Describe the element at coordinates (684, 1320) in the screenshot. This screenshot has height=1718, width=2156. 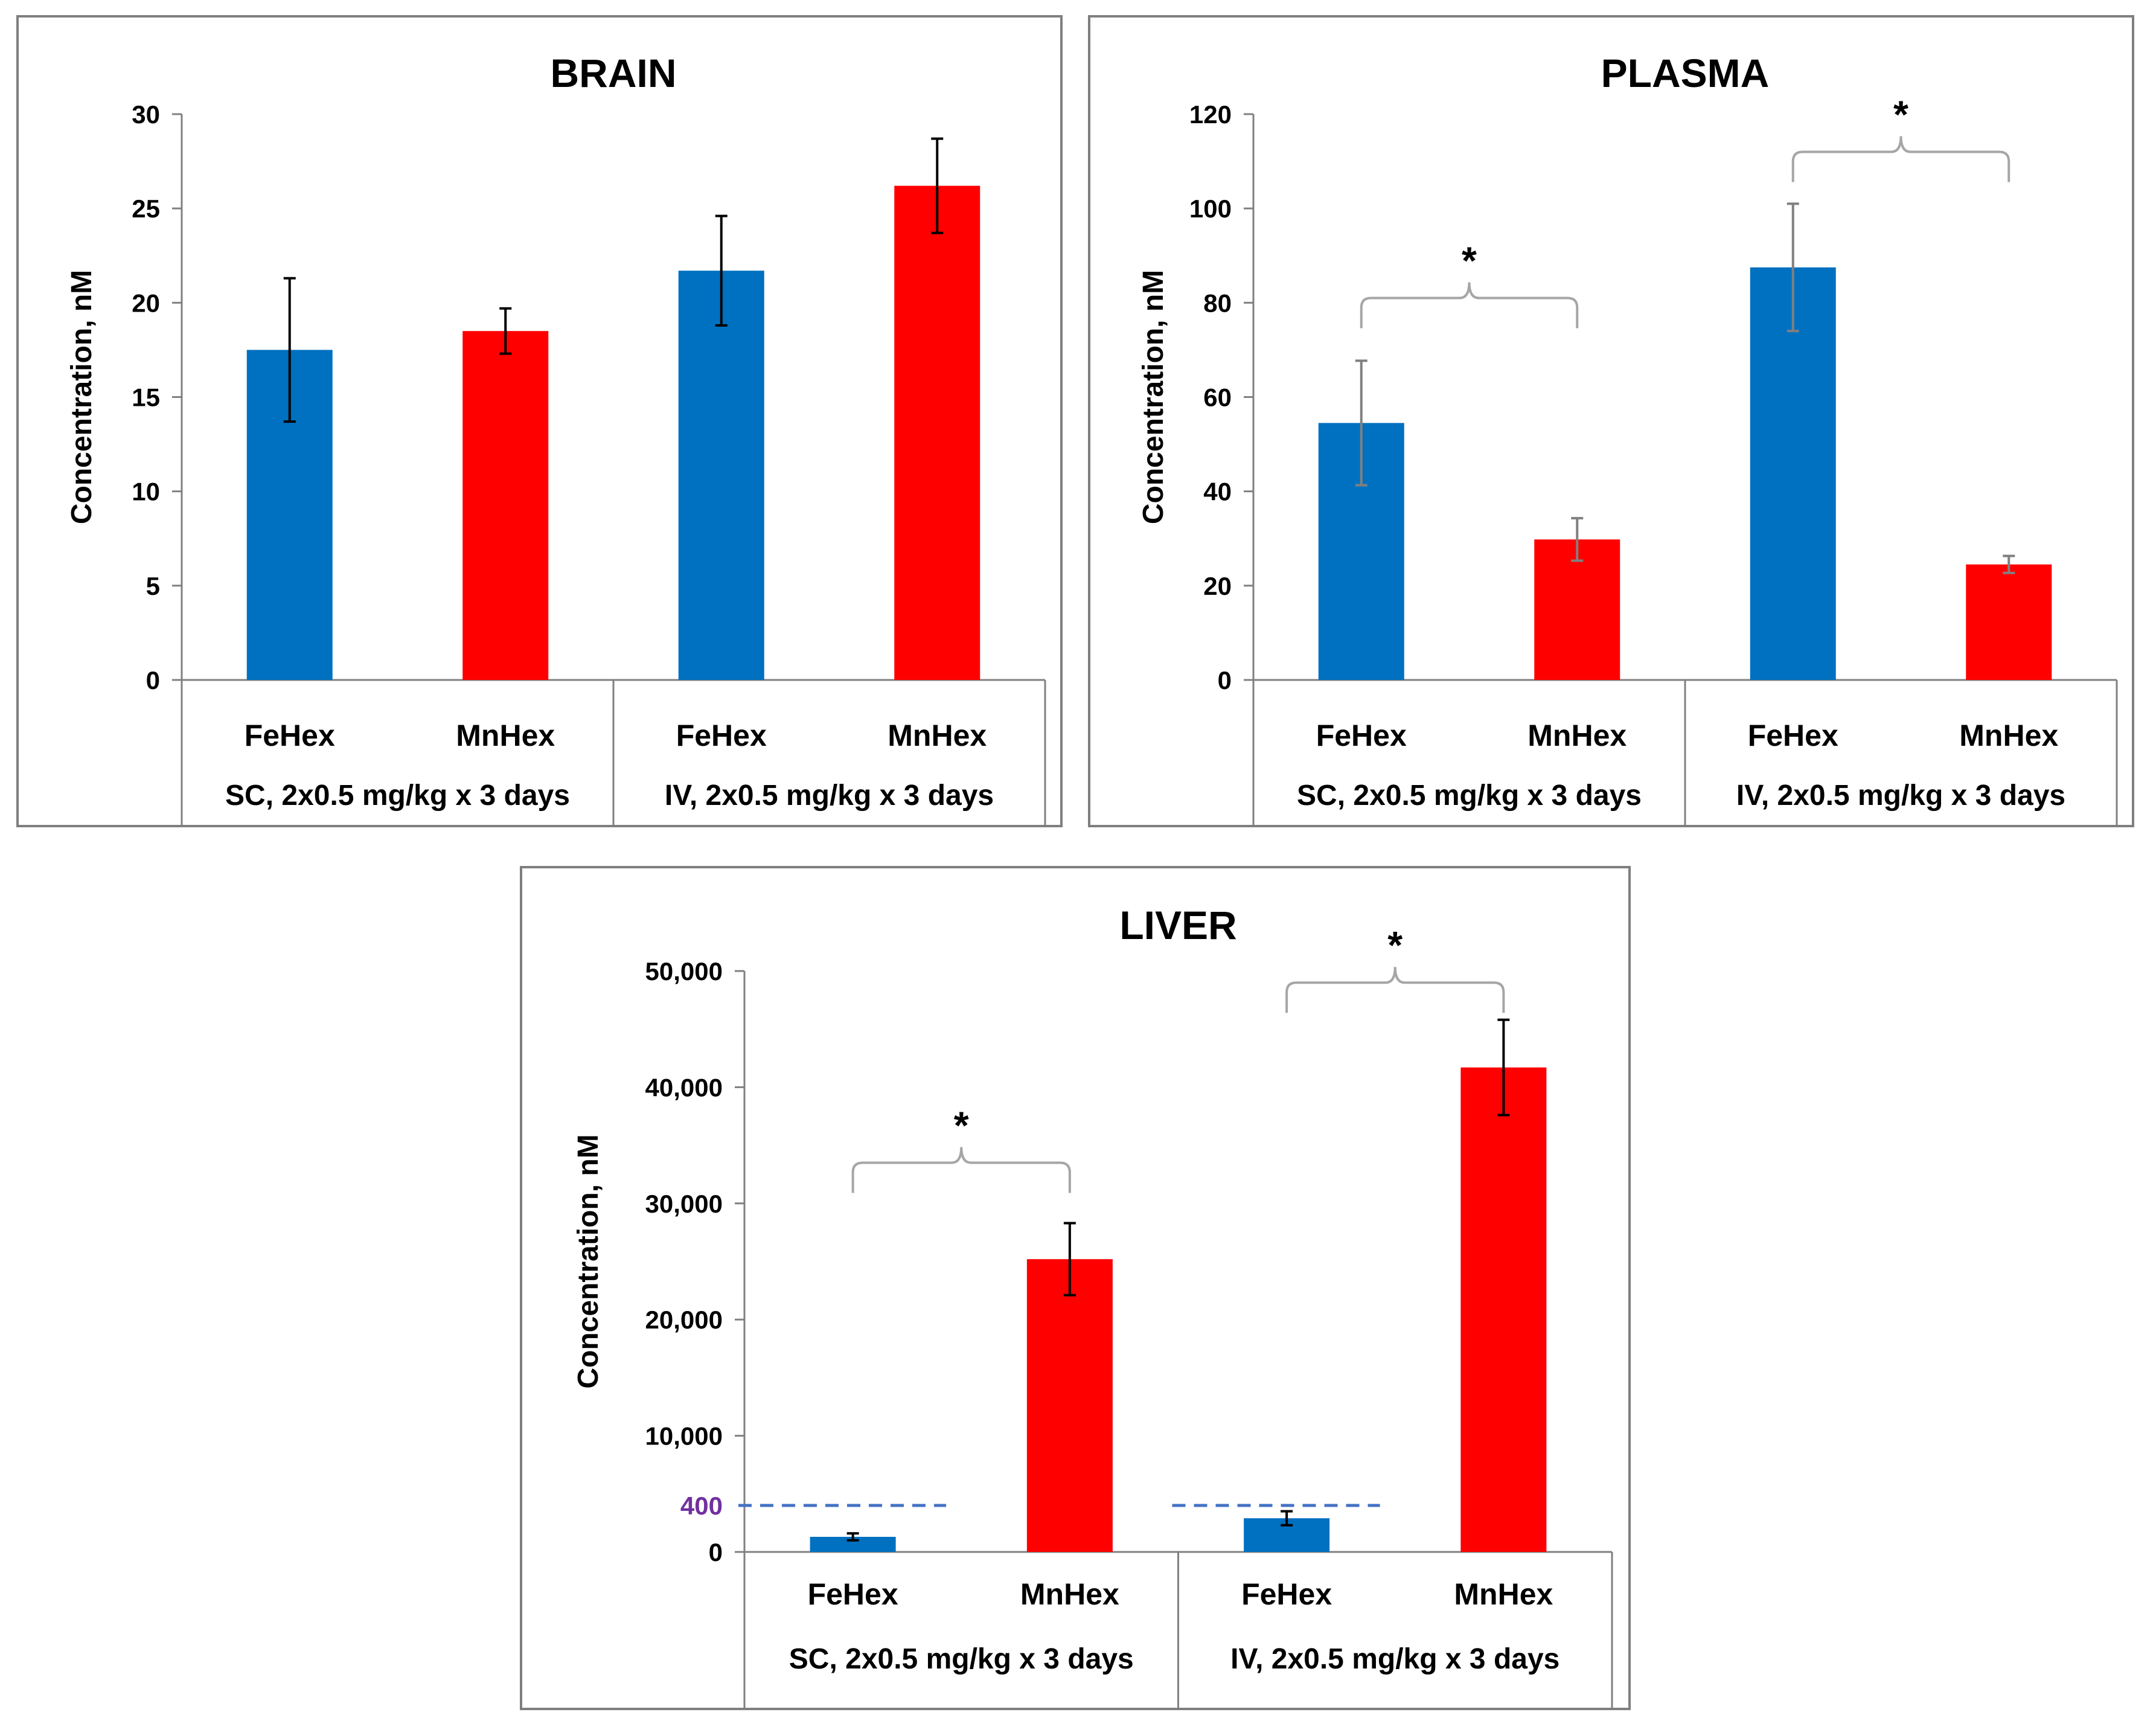
I see `y-tick-label: 20,000` at that location.